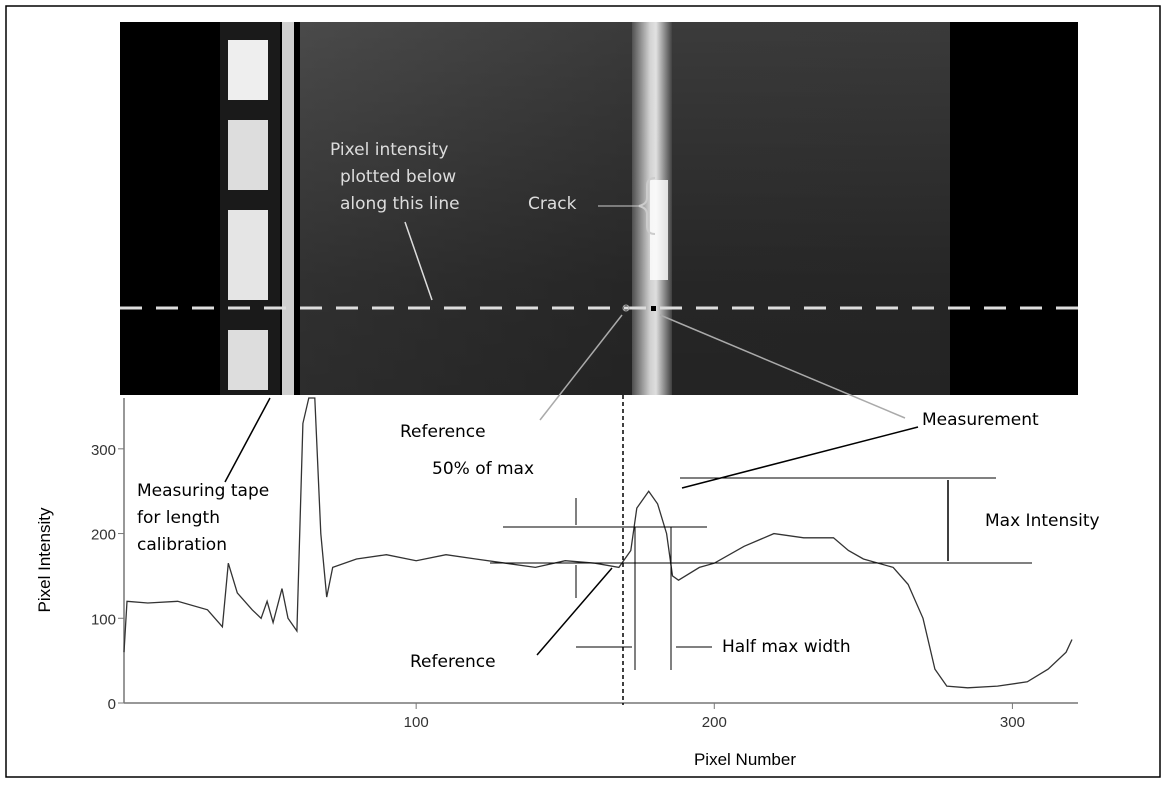  Describe the element at coordinates (1012, 722) in the screenshot. I see `x-tick-label: 300` at that location.